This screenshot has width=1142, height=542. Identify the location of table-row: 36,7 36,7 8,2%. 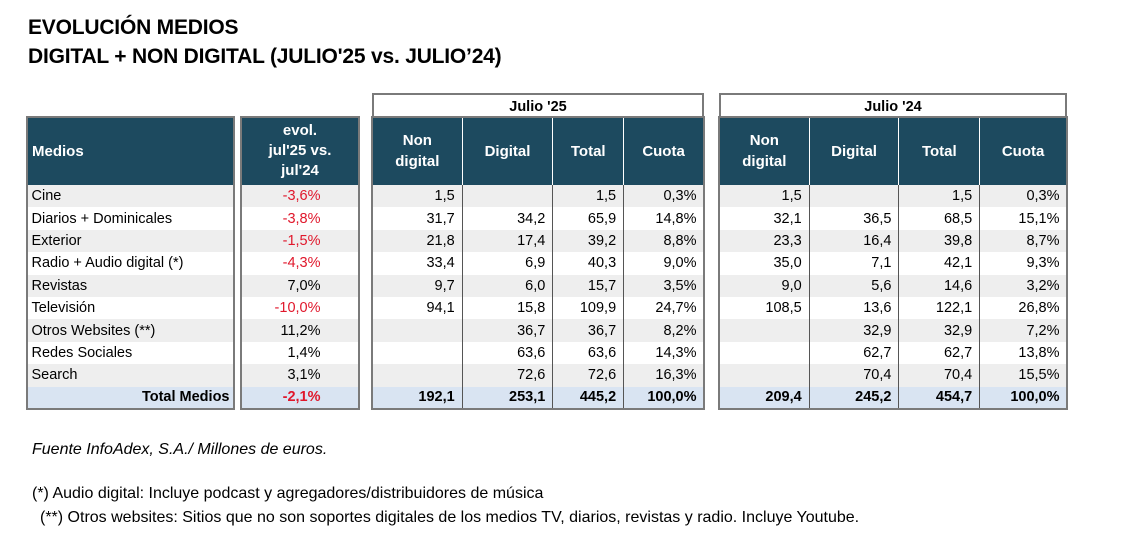
(538, 330).